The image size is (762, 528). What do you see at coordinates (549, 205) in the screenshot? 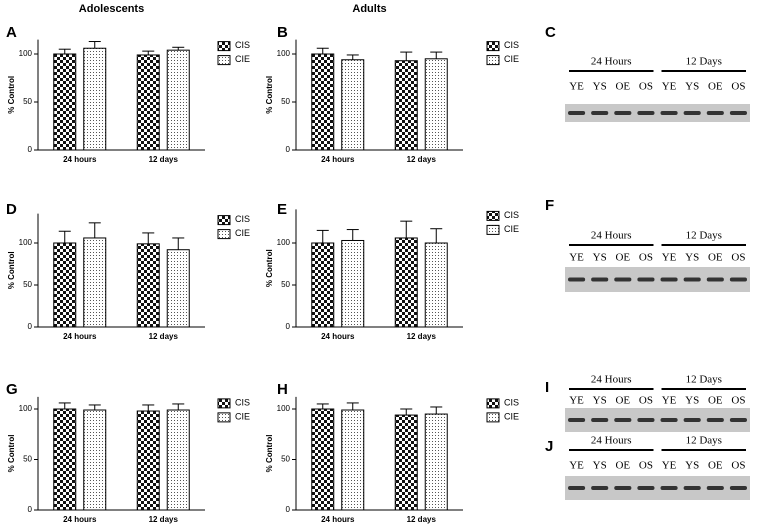
I see `panel-label: F` at bounding box center [549, 205].